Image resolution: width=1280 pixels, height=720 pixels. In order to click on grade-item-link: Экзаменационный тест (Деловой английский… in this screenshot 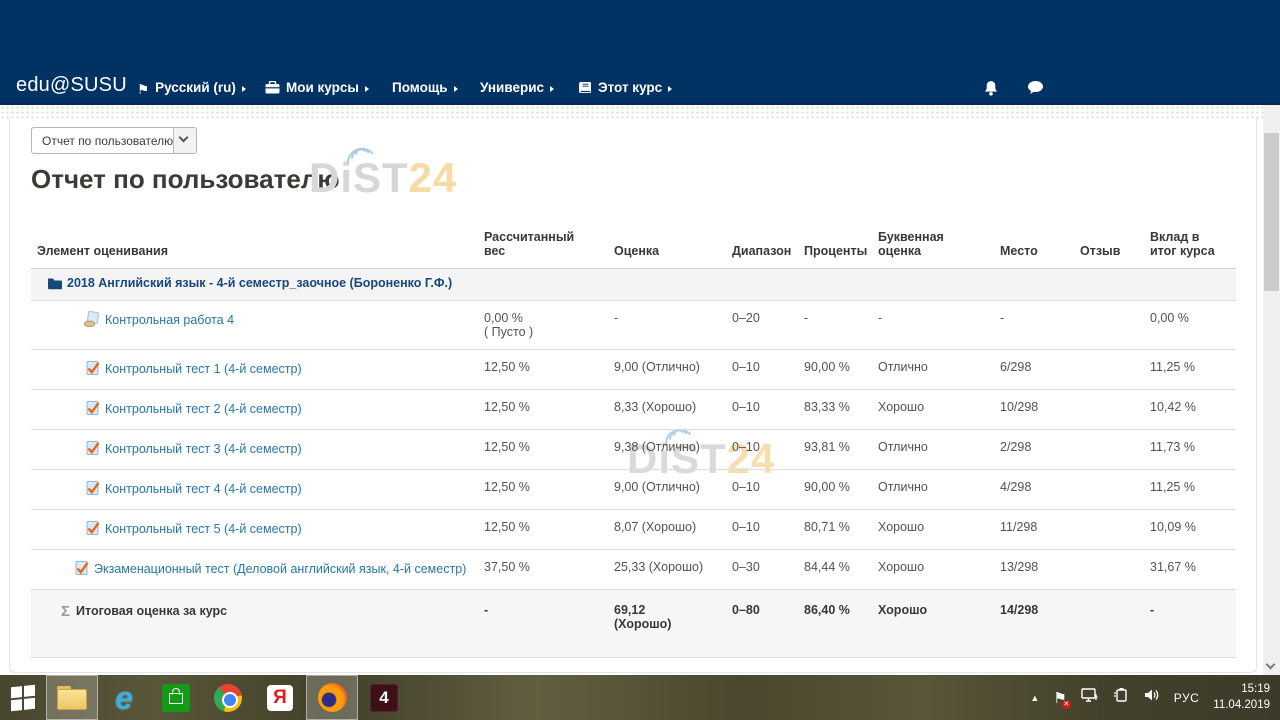, I will do `click(280, 569)`.